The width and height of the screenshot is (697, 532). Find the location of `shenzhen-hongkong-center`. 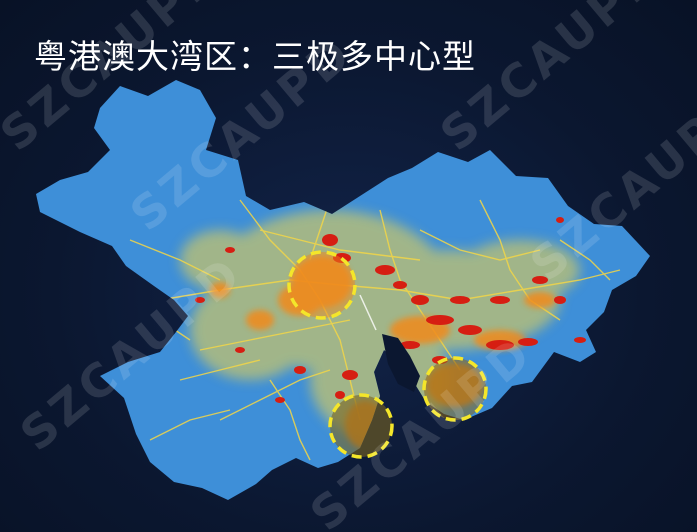

shenzhen-hongkong-center is located at coordinates (455, 389).